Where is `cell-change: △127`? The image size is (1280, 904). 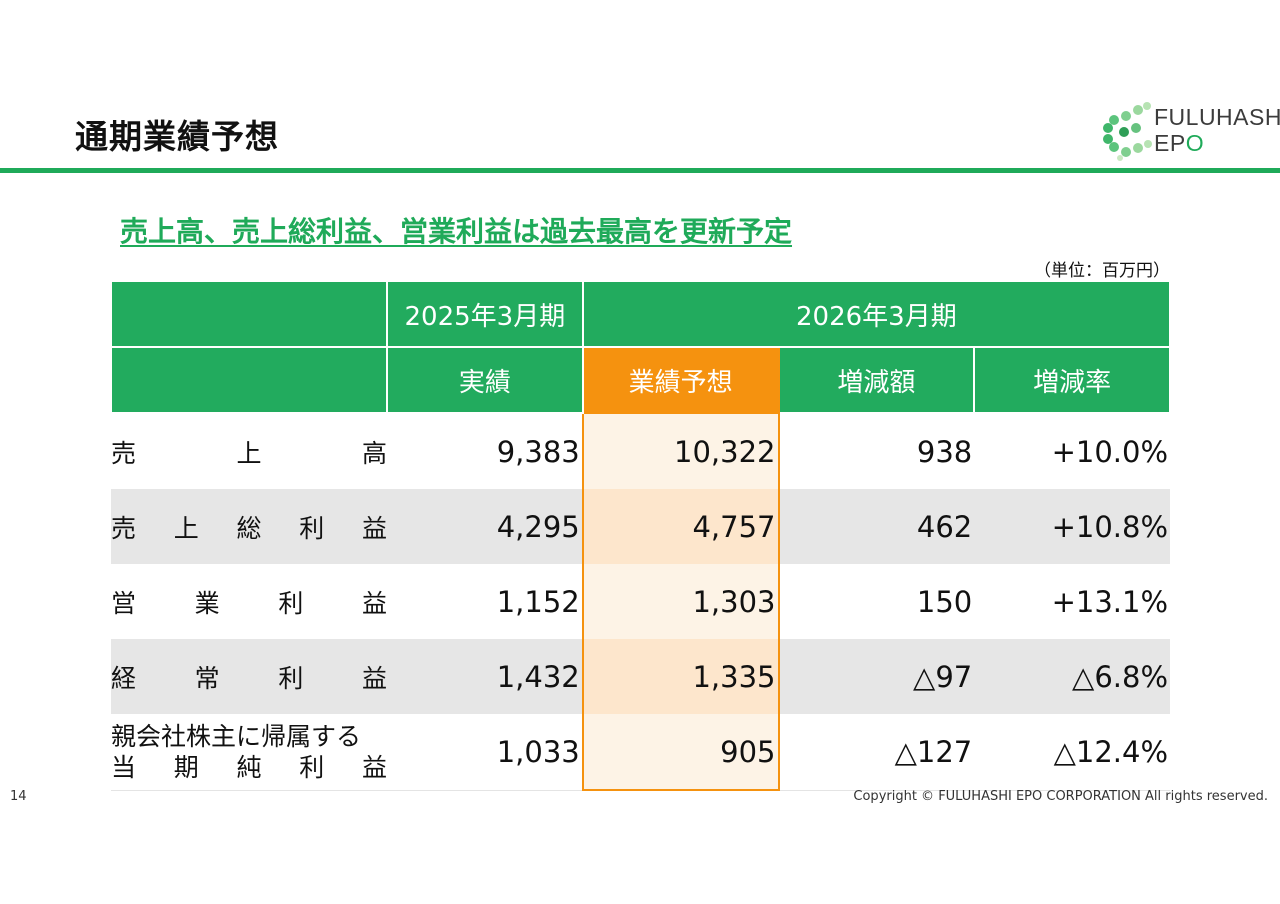
cell-change: △127 is located at coordinates (876, 752).